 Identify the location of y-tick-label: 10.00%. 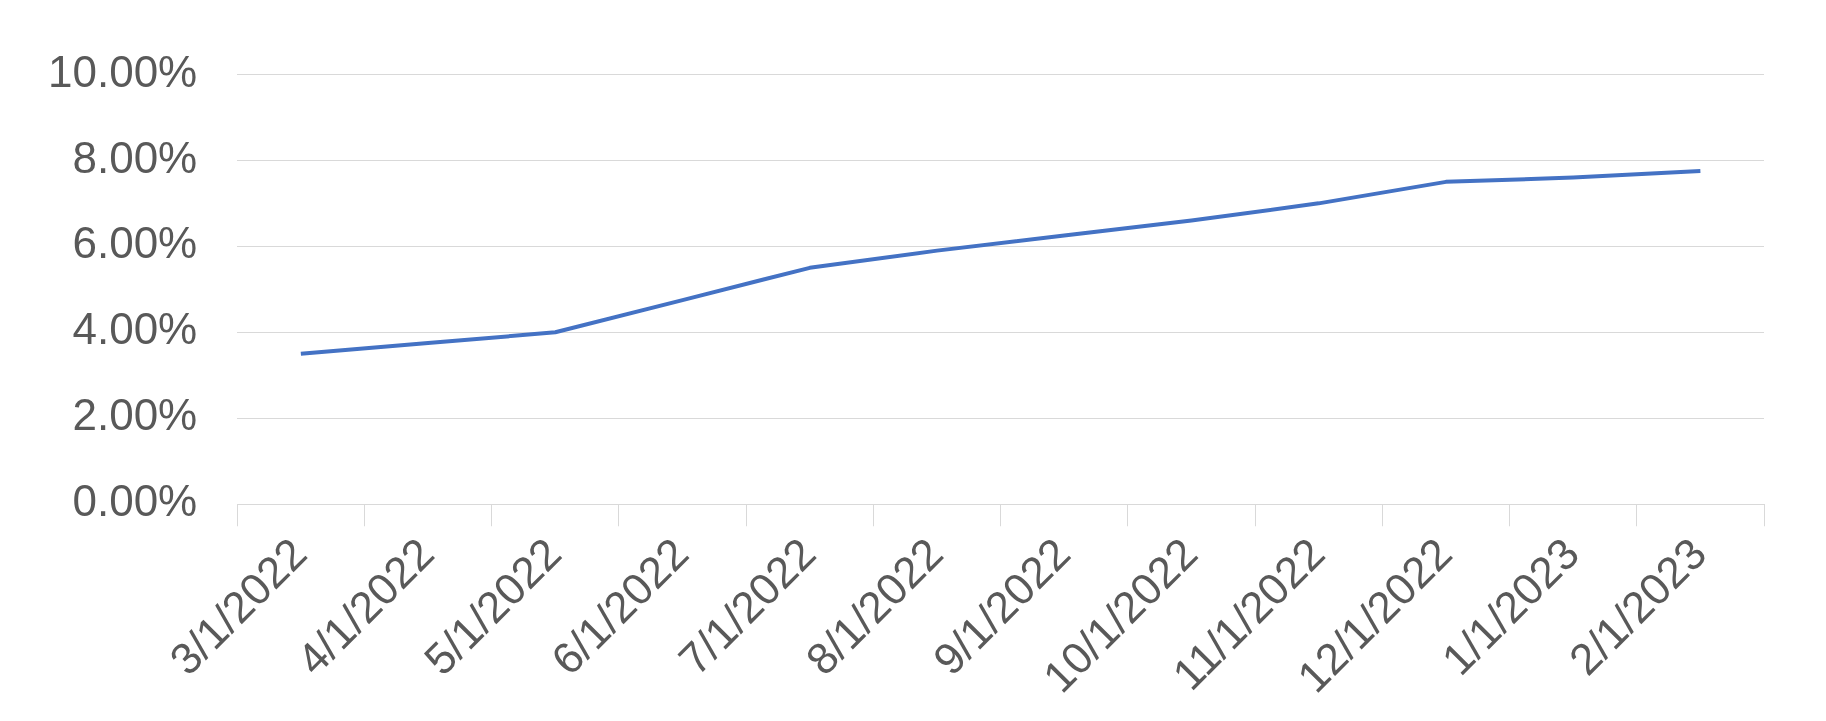
(123, 71).